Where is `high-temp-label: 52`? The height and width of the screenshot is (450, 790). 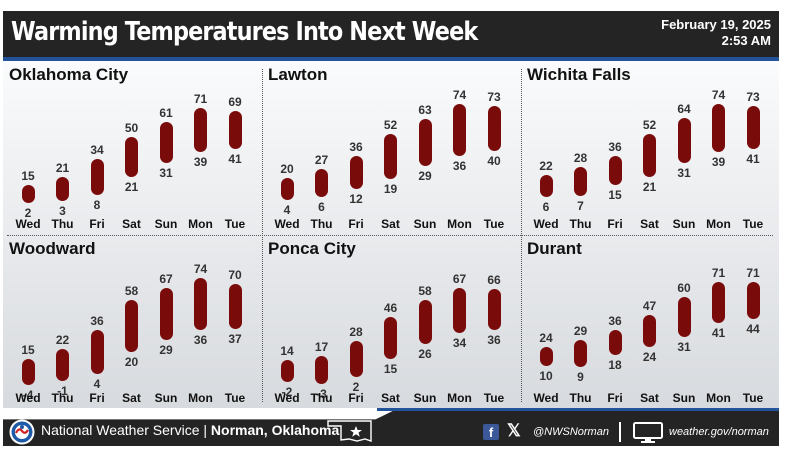
high-temp-label: 52 is located at coordinates (390, 125).